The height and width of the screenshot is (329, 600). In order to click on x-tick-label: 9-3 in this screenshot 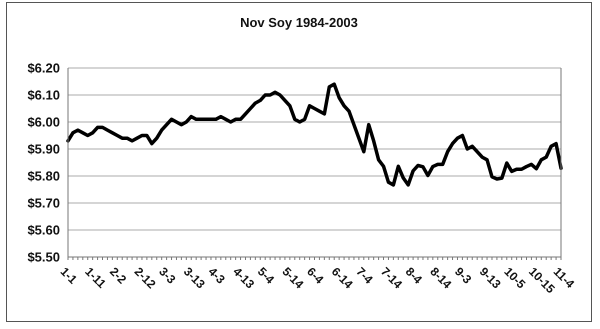, I will do `click(463, 275)`.